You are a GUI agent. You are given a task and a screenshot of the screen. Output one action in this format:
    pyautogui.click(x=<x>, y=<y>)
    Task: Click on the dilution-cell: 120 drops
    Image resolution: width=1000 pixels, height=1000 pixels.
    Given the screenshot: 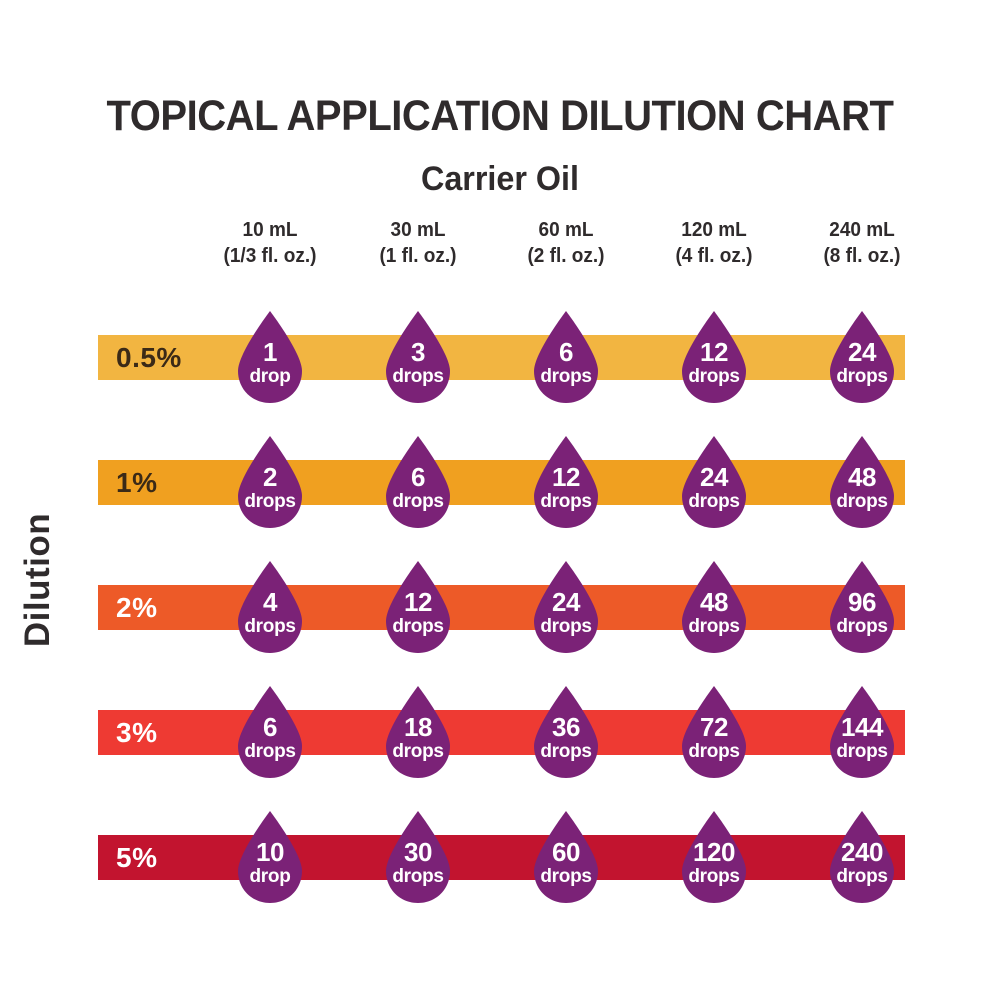 What is the action you would take?
    pyautogui.click(x=714, y=857)
    